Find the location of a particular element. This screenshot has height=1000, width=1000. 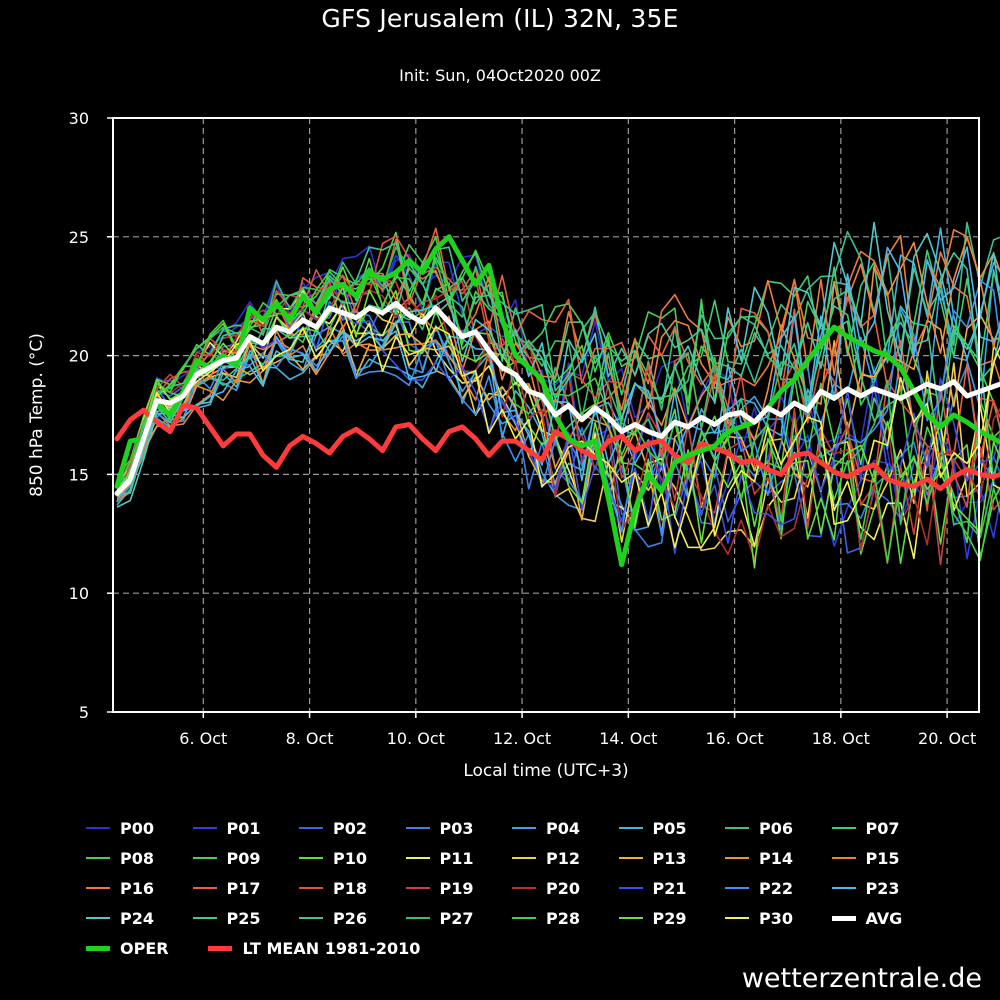

legend-item: P18 is located at coordinates (333, 888).